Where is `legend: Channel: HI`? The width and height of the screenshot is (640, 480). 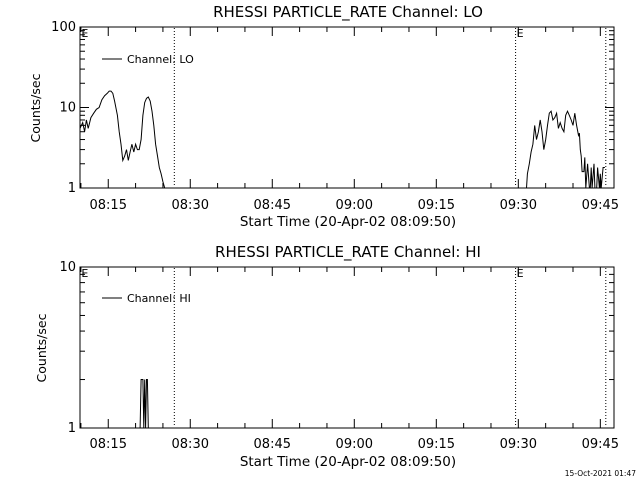 legend: Channel: HI is located at coordinates (146, 298).